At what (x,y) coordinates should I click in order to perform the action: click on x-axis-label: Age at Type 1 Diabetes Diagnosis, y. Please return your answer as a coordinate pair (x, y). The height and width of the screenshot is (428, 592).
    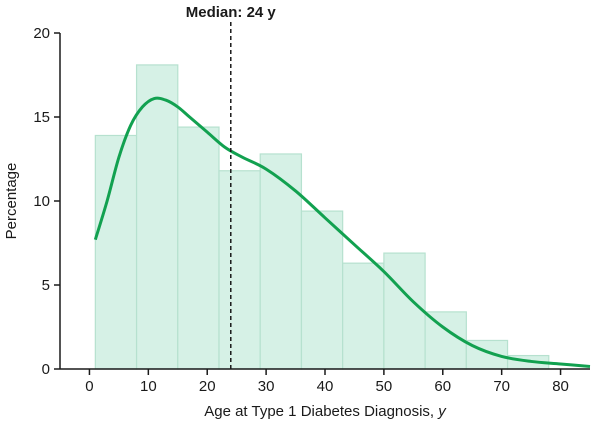
    Looking at the image, I should click on (325, 411).